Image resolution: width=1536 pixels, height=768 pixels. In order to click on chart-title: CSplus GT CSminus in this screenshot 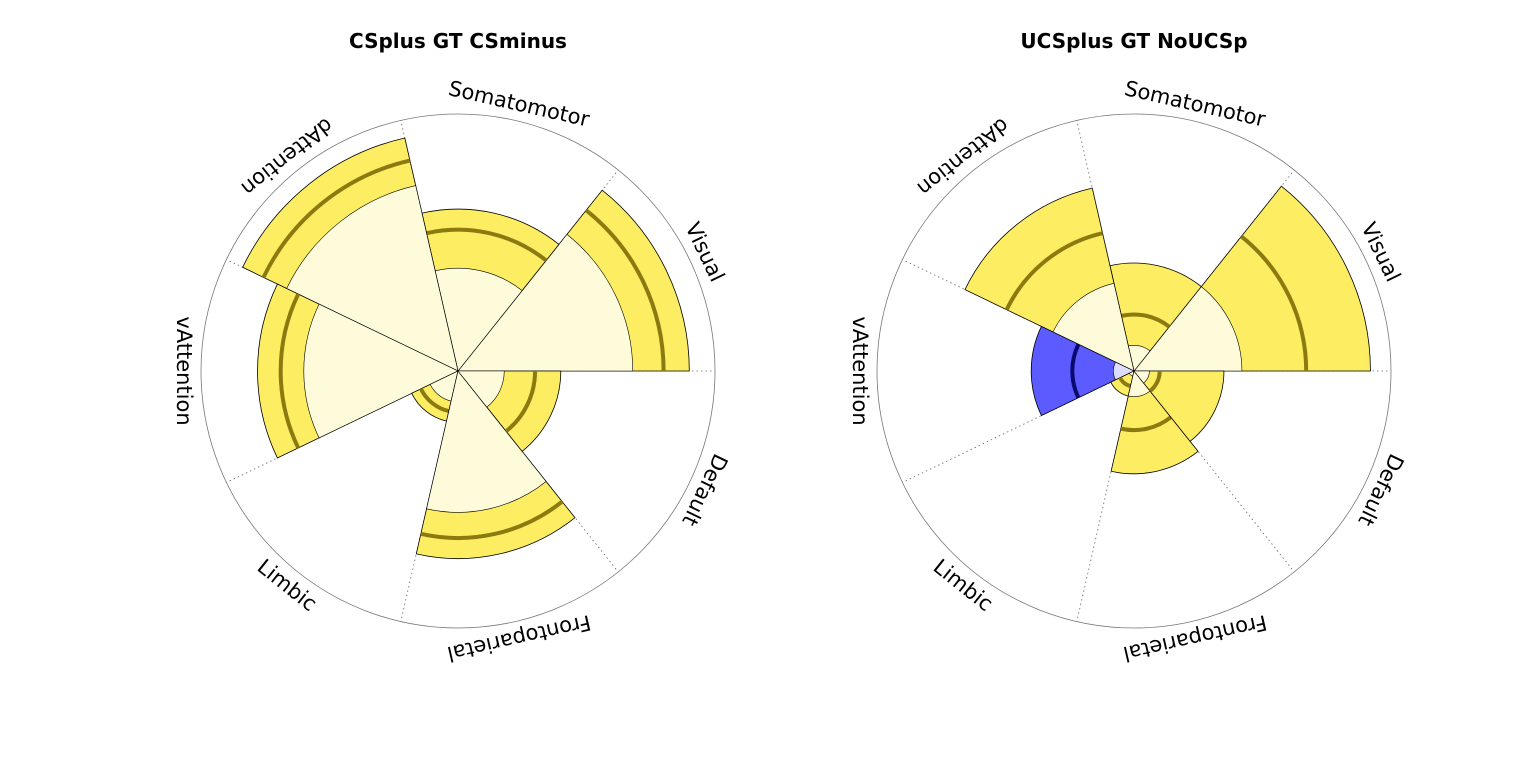, I will do `click(458, 41)`.